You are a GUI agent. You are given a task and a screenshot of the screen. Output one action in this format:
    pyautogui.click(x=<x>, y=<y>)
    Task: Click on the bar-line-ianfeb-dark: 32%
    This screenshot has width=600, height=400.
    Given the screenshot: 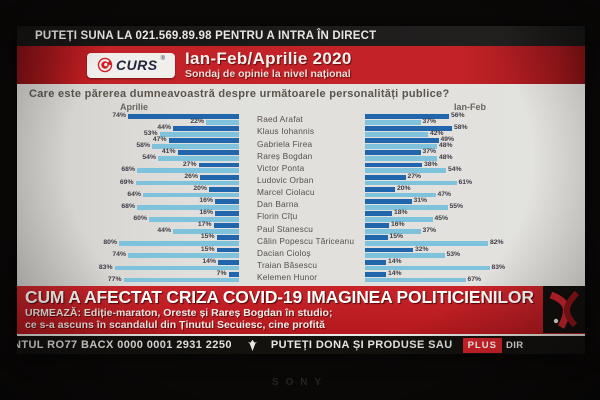 What is the action you would take?
    pyautogui.click(x=398, y=249)
    